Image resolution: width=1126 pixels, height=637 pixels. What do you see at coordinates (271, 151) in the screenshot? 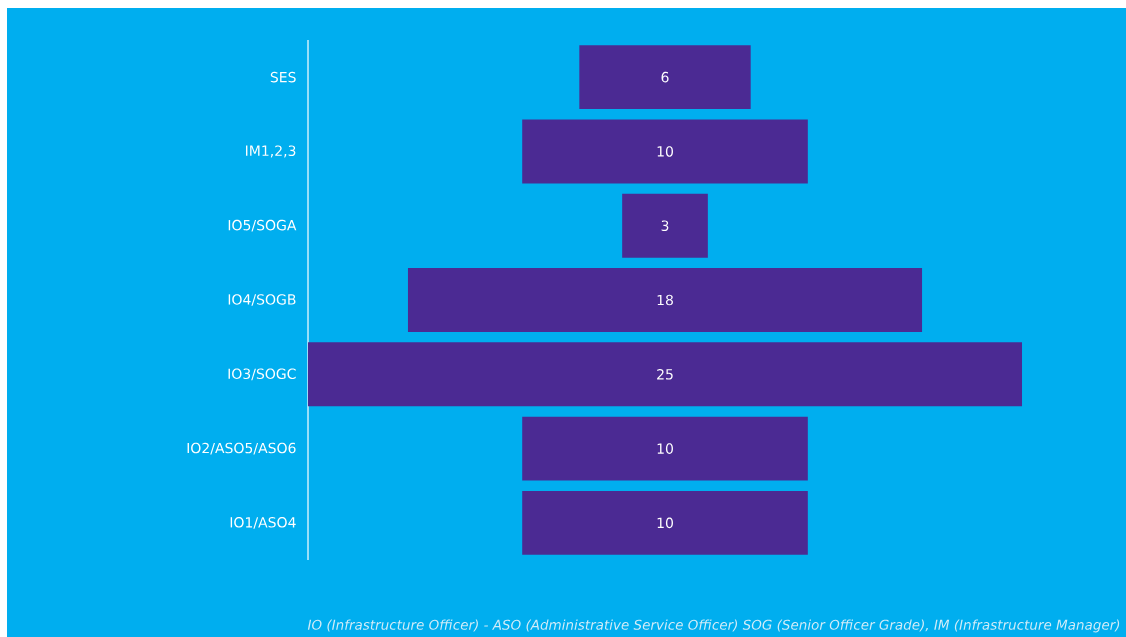
I see `category-label: IM1,2,3` at bounding box center [271, 151].